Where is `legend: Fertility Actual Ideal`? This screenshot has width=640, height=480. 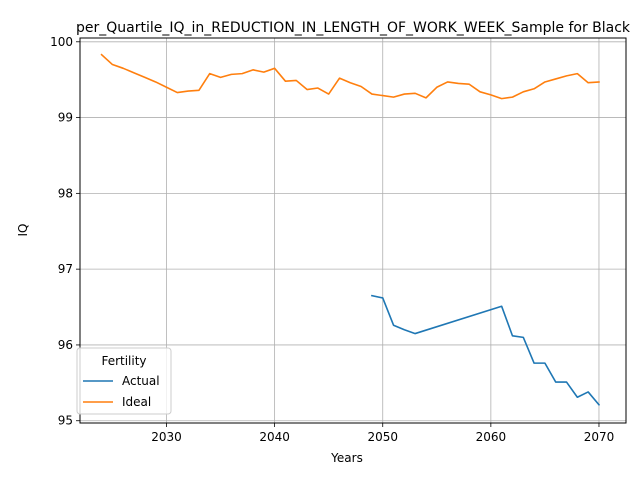
legend: Fertility Actual Ideal is located at coordinates (124, 381).